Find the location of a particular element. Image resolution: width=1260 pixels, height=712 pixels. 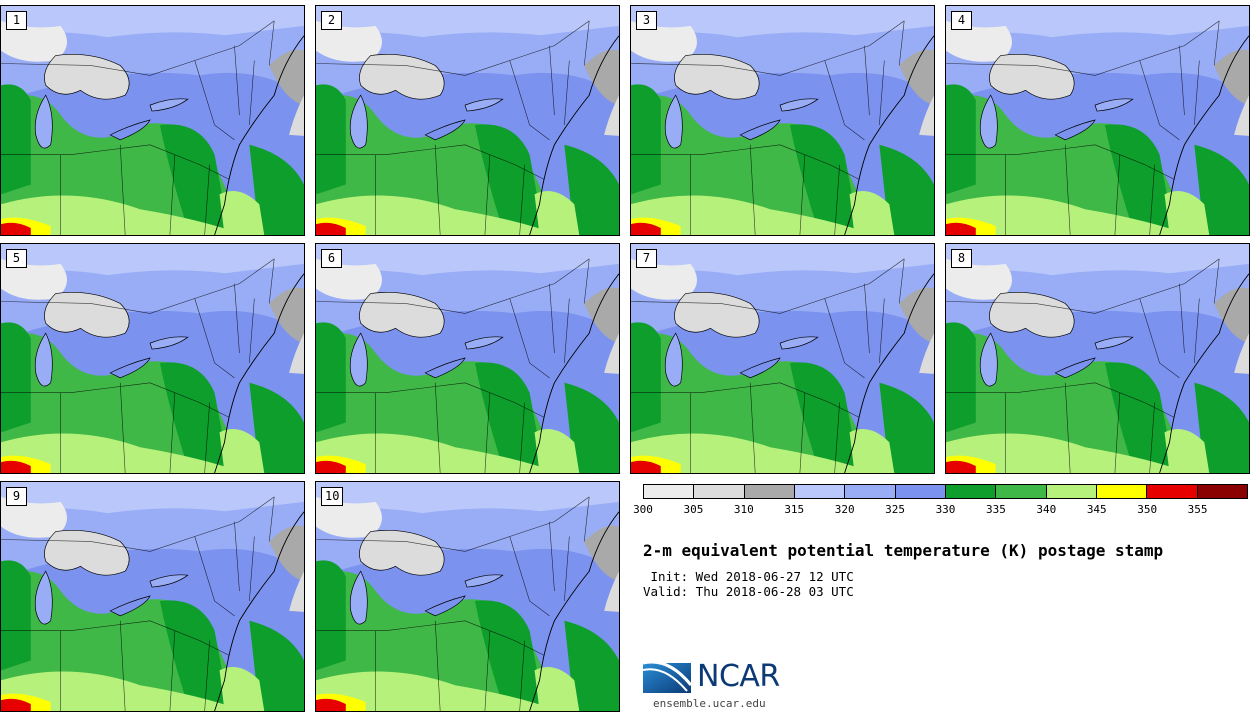

map-panel-2: 2 is located at coordinates (467, 120).